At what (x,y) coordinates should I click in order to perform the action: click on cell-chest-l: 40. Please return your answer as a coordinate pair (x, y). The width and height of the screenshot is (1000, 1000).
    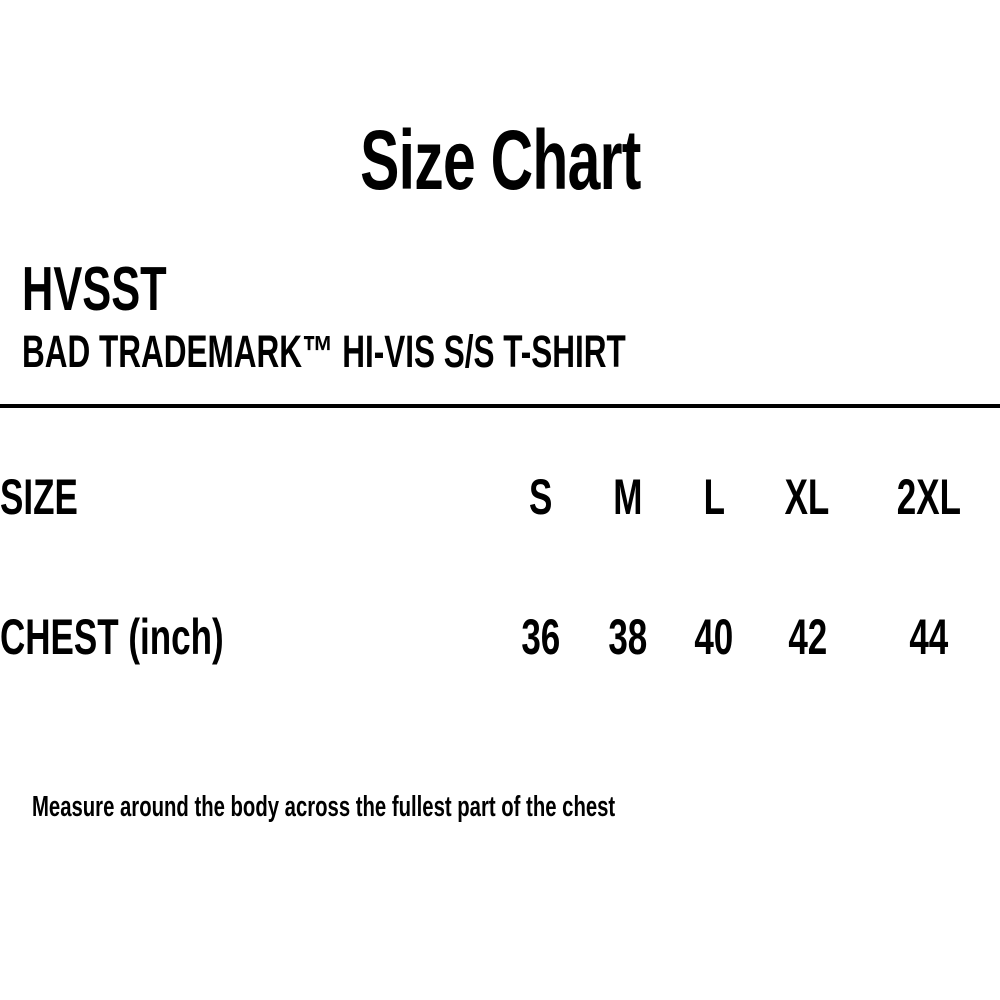
    Looking at the image, I should click on (714, 637).